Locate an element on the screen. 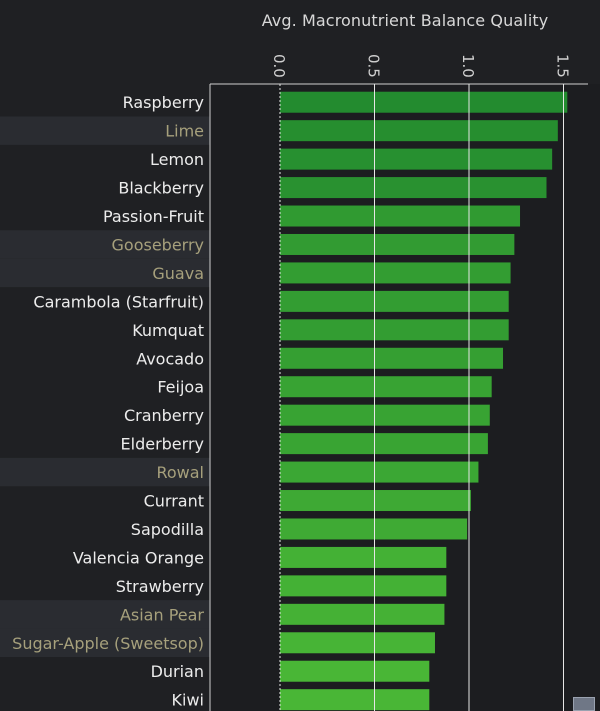  category-label: Kiwi is located at coordinates (188, 700).